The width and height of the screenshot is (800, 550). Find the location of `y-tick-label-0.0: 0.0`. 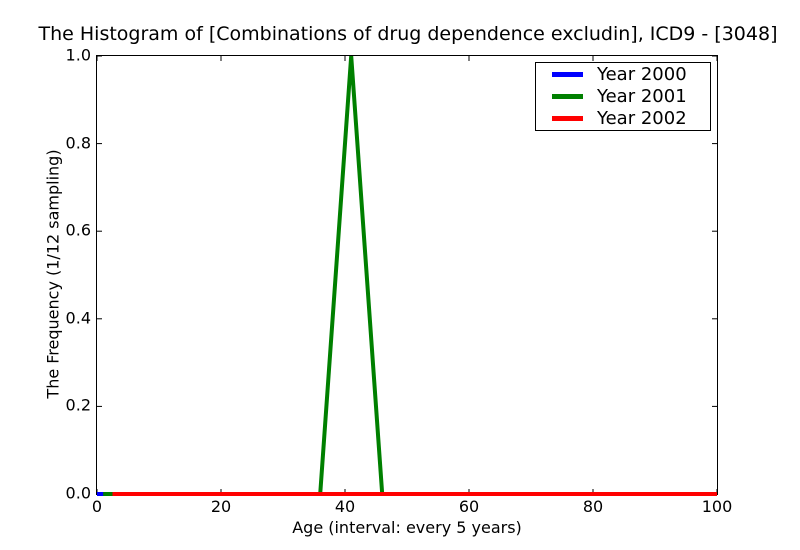

y-tick-label-0.0: 0.0 is located at coordinates (78, 493).